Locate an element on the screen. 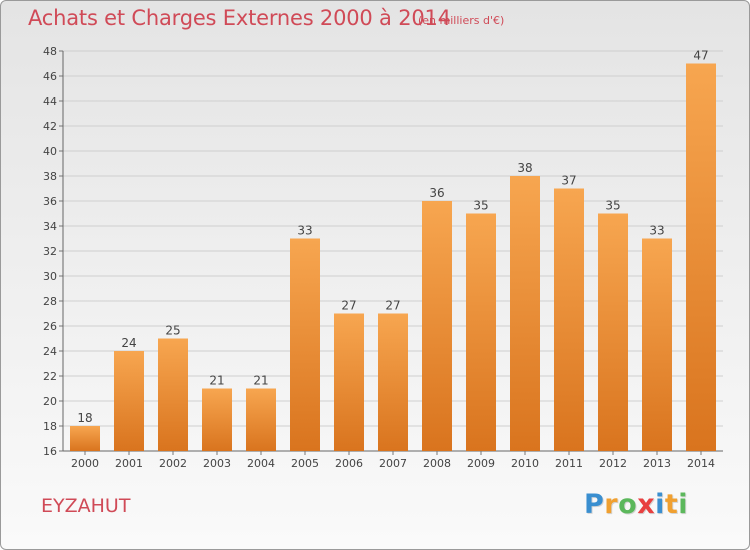 This screenshot has width=750, height=550. bar-2001 is located at coordinates (129, 401).